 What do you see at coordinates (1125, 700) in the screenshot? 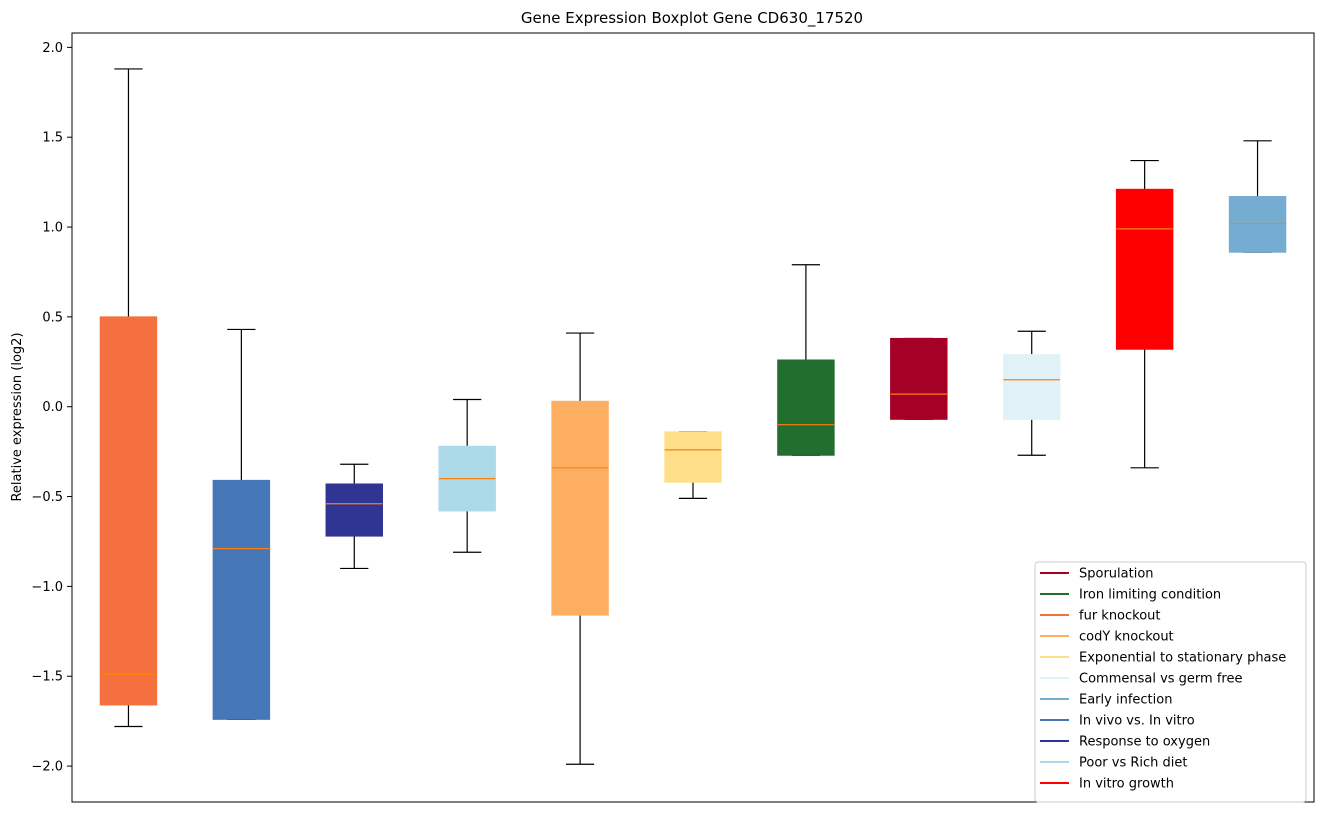
I see `legend-label: Early infection` at bounding box center [1125, 700].